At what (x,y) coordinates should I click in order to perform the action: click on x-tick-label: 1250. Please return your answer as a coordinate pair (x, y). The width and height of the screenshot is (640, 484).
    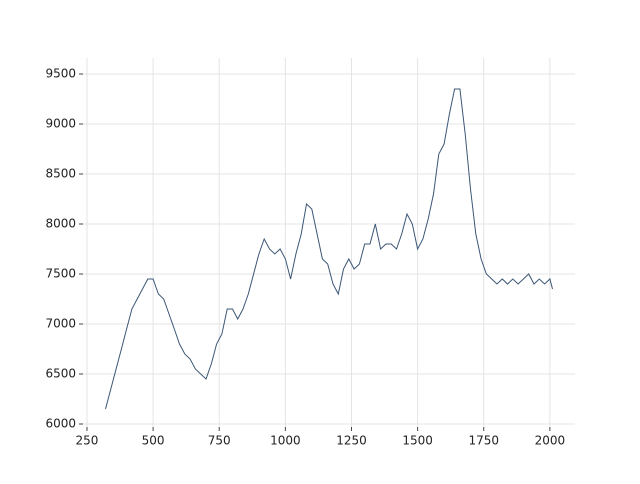
    Looking at the image, I should click on (351, 441).